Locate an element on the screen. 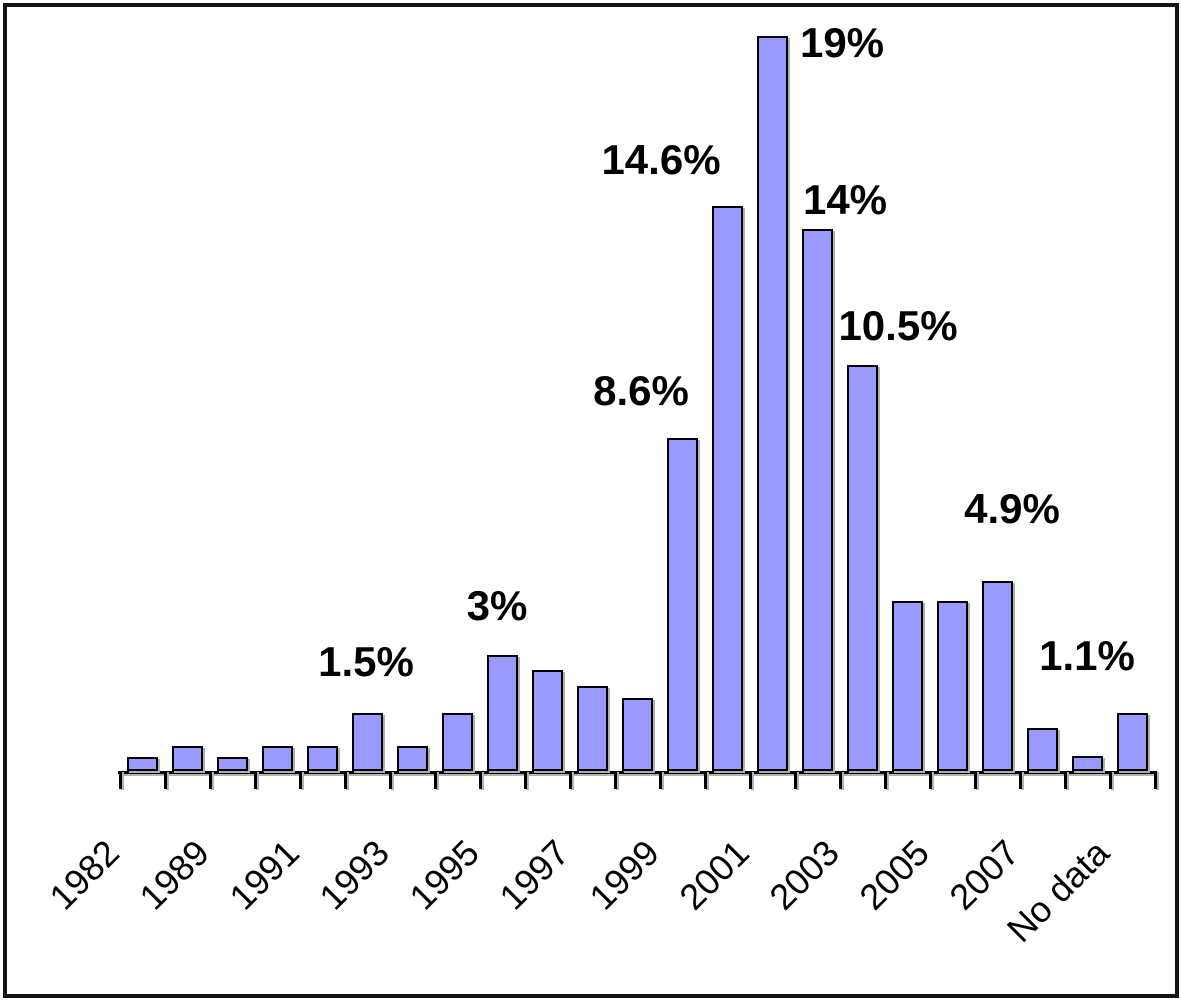 The width and height of the screenshot is (1181, 1000). bar-value-label: 10.5% is located at coordinates (898, 325).